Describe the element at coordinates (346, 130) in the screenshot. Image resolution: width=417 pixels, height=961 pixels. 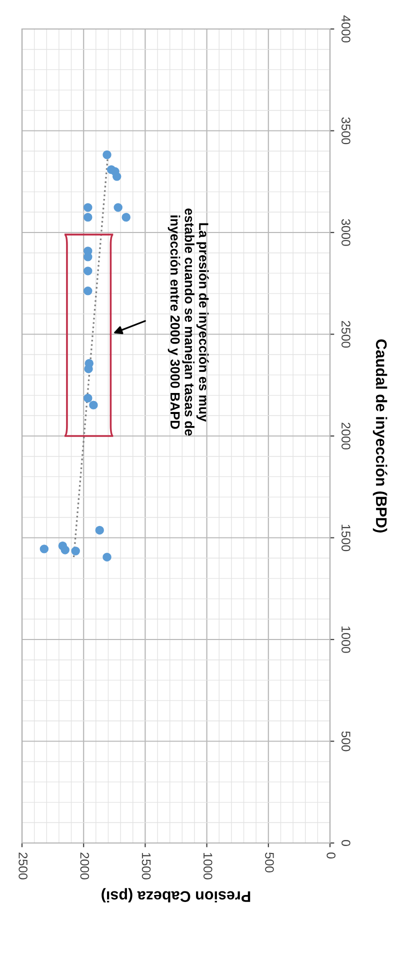
I see `y-tick-label: 3500` at that location.